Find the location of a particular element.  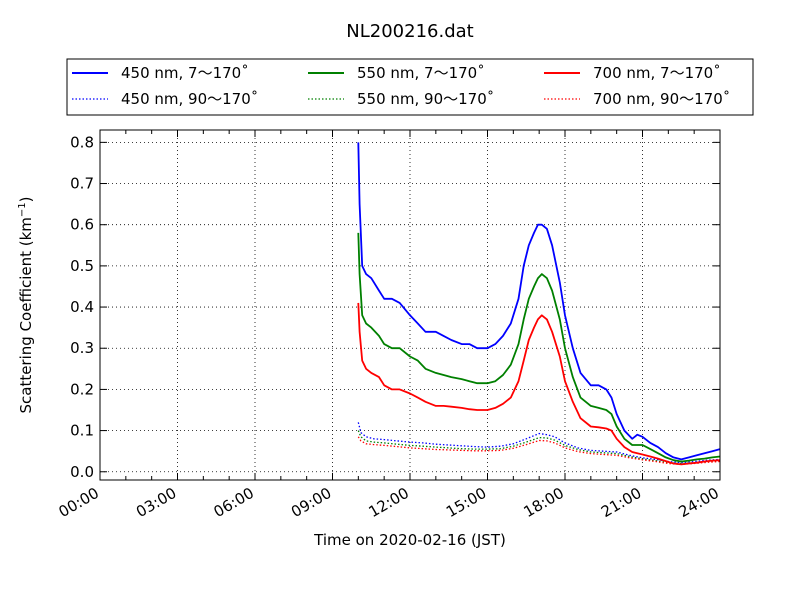

chart-title: NL200216.dat is located at coordinates (409, 31).